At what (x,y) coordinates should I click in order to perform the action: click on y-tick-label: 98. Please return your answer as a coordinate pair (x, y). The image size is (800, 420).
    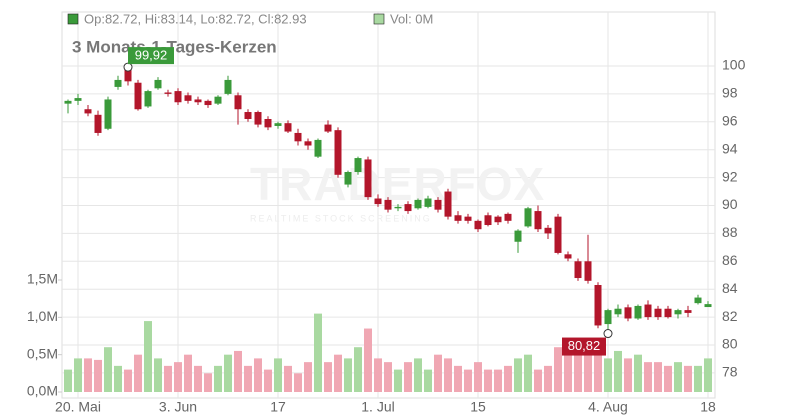
    Looking at the image, I should click on (730, 93).